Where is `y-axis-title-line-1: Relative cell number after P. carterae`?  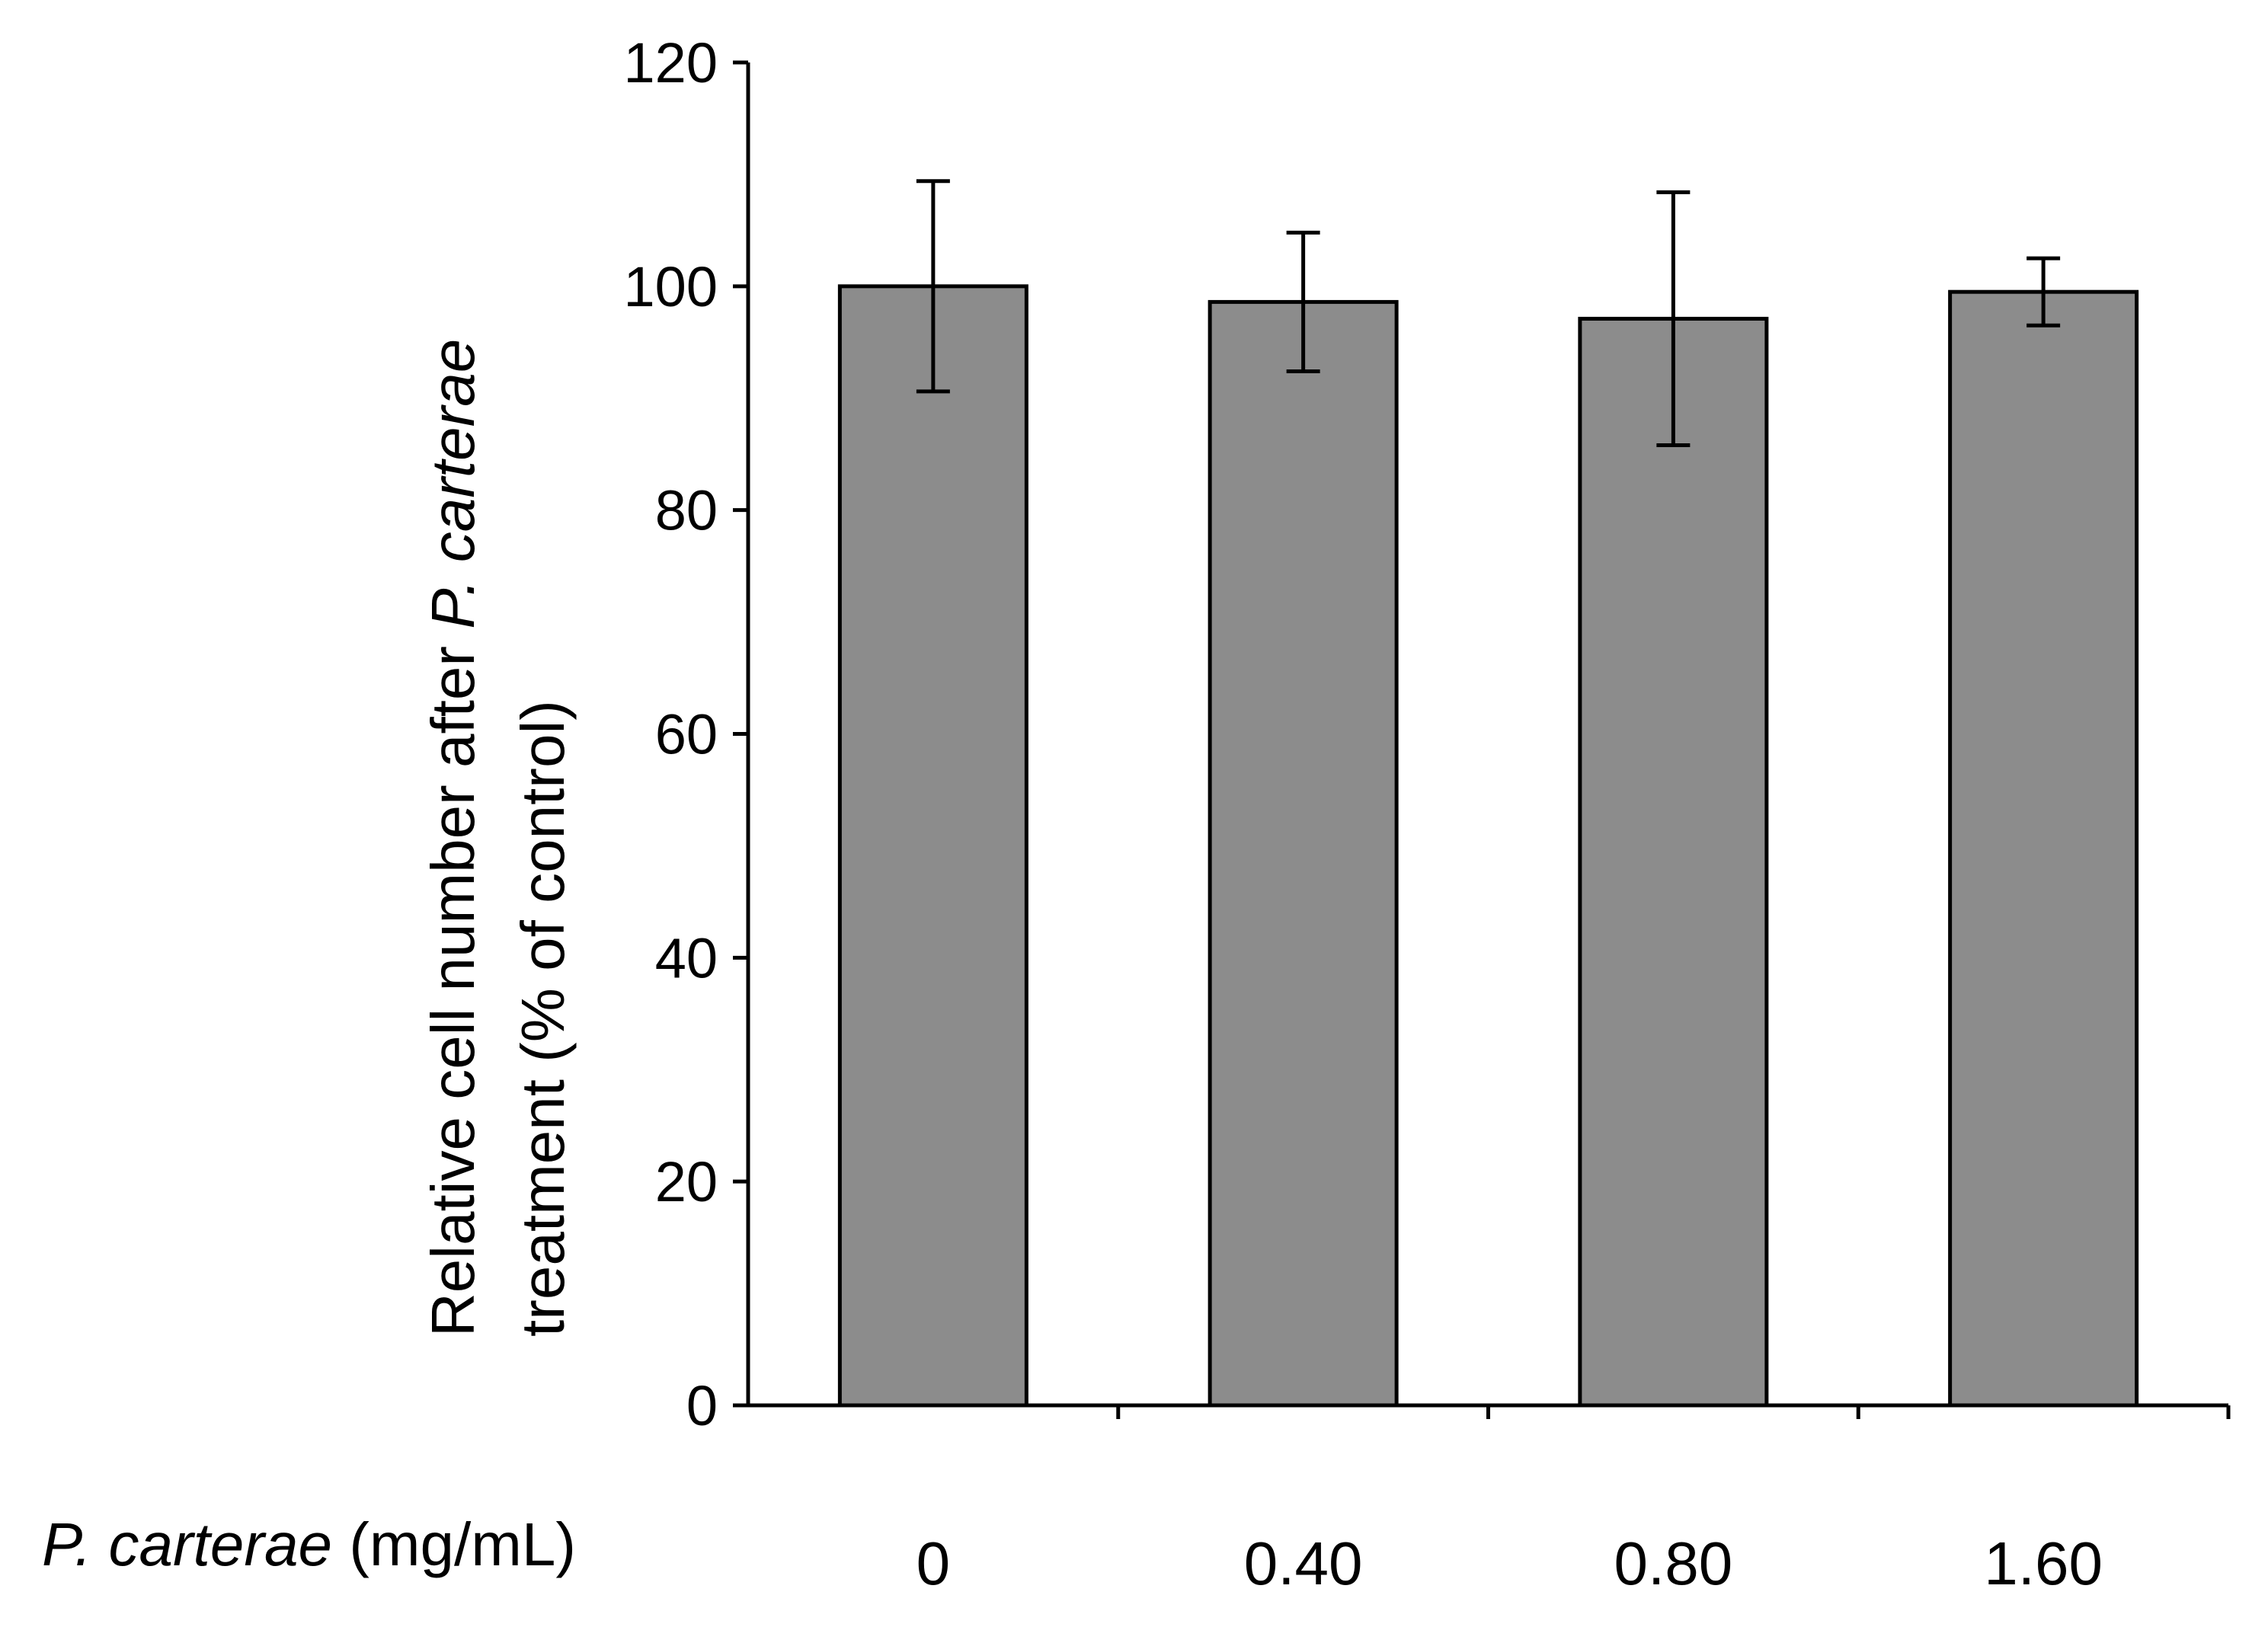
y-axis-title-line-1: Relative cell number after P. carterae is located at coordinates (453, 838).